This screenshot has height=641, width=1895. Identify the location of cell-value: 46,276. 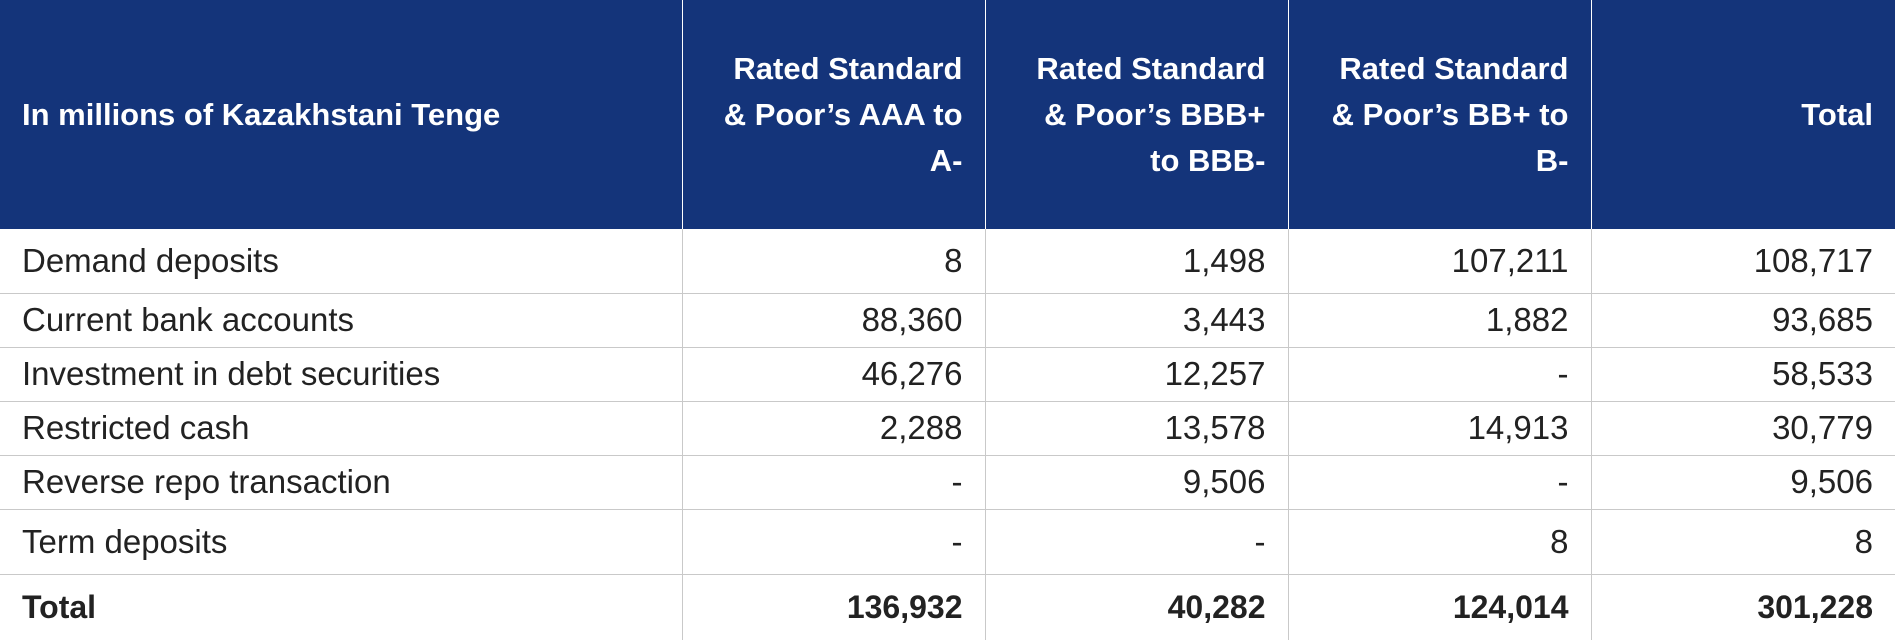
(833, 374).